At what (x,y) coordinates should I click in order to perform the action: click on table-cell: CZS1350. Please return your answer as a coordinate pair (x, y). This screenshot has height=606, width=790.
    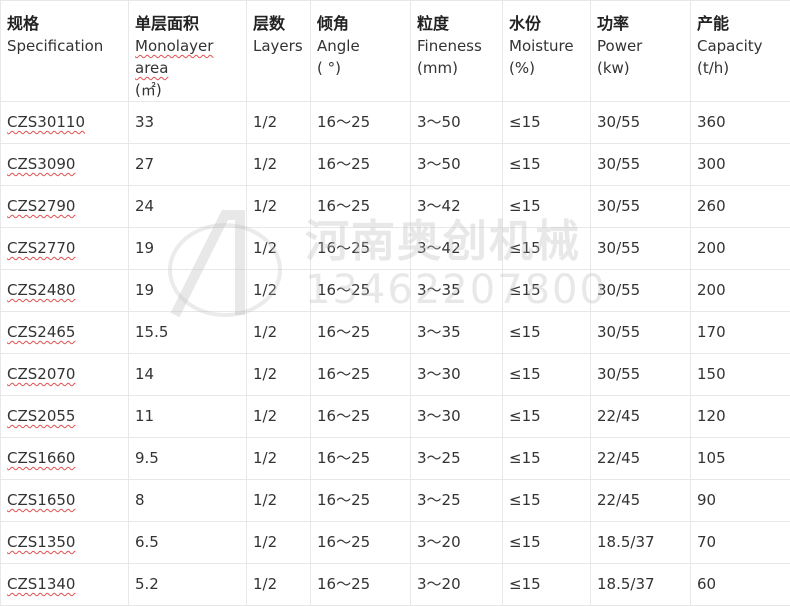
    Looking at the image, I should click on (65, 543).